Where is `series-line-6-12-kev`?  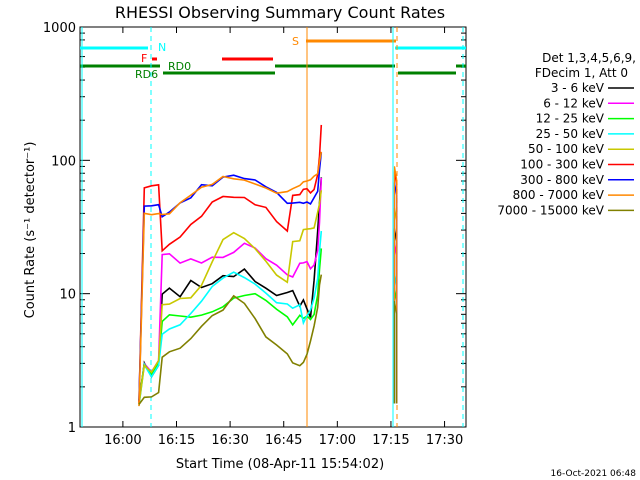 series-line-6-12-kev is located at coordinates (230, 290).